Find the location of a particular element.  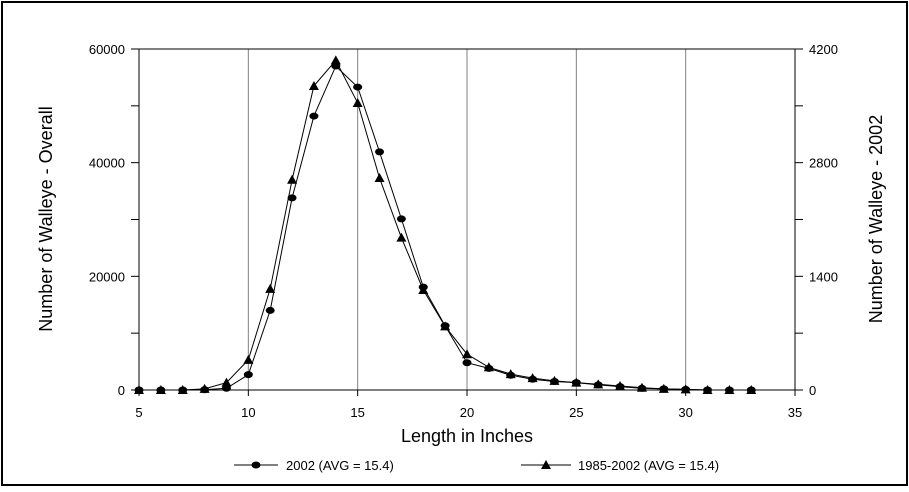

x-tick-label: 5 is located at coordinates (138, 412).